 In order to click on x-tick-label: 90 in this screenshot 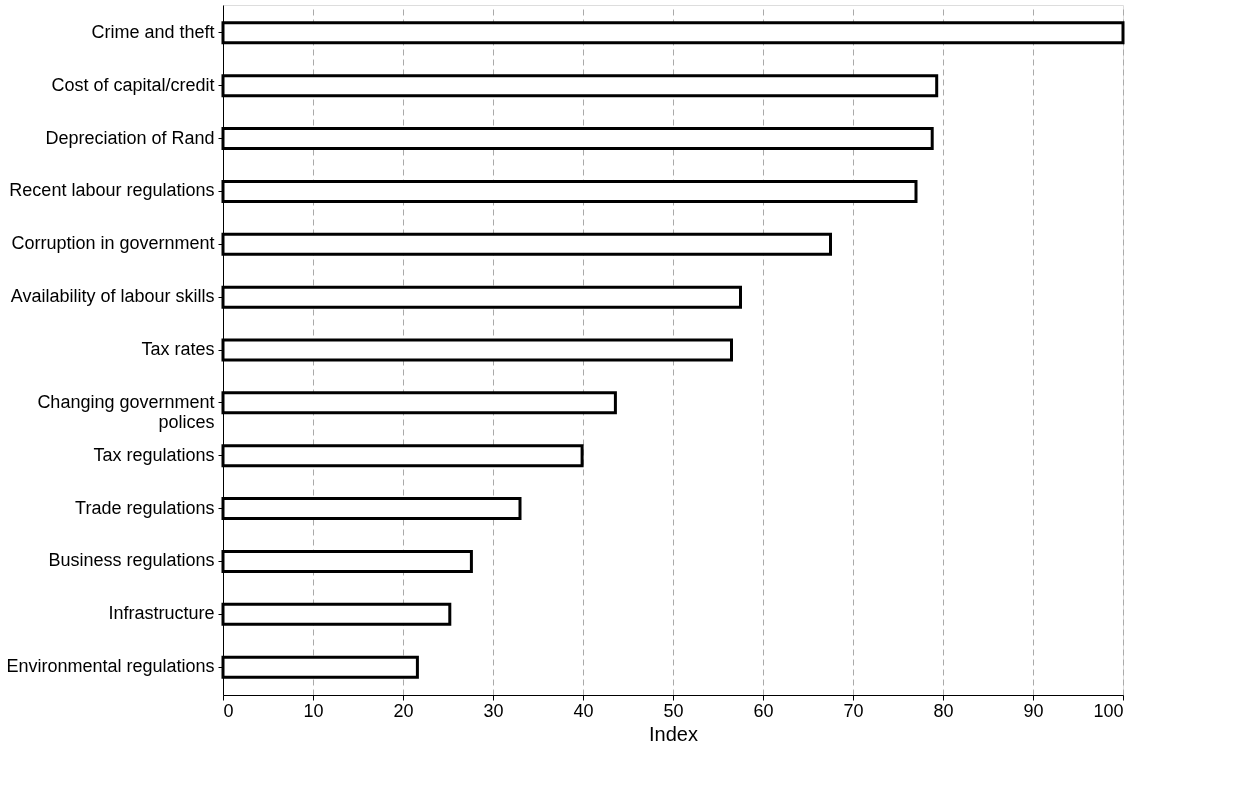, I will do `click(1033, 710)`.